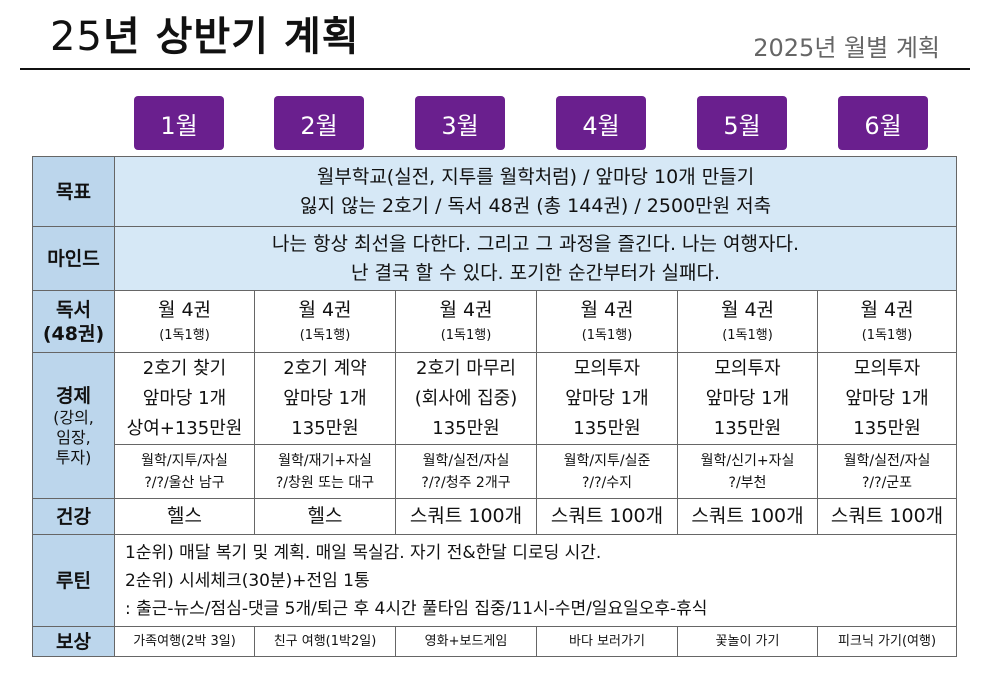  What do you see at coordinates (747, 471) in the screenshot?
I see `economy-sub-cell-5: 월학/신기+자실 ?/부천` at bounding box center [747, 471].